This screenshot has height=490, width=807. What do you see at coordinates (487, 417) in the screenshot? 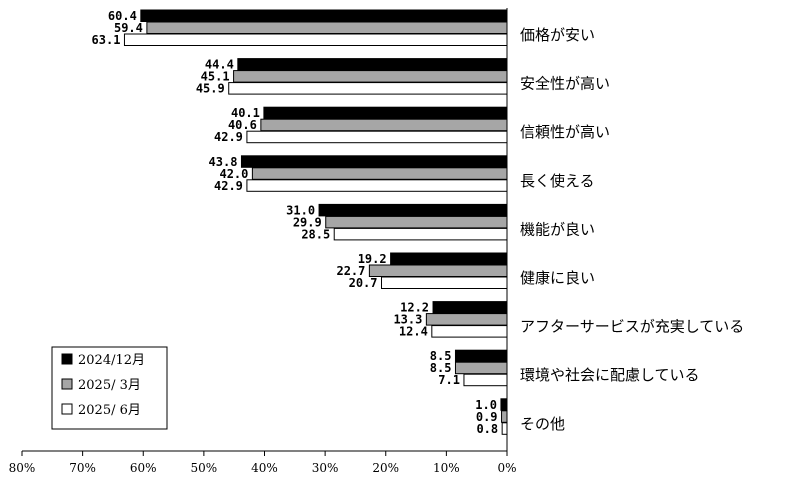
I see `data-label: 0.9` at bounding box center [487, 417].